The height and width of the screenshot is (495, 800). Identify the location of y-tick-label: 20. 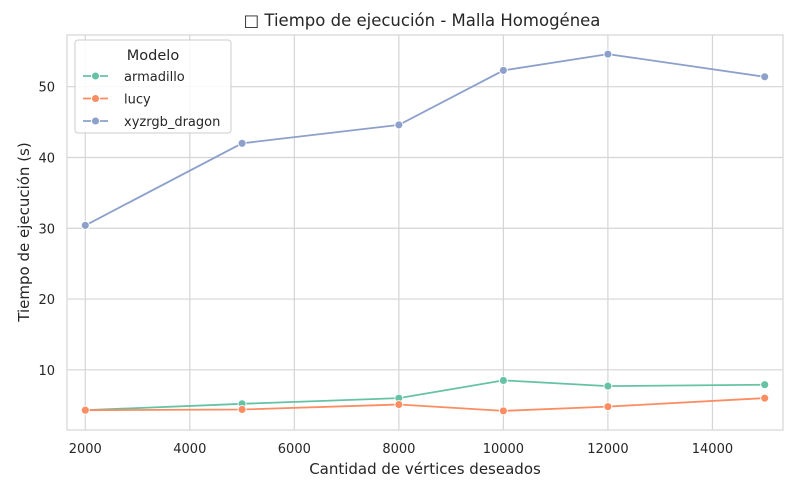
(46, 300).